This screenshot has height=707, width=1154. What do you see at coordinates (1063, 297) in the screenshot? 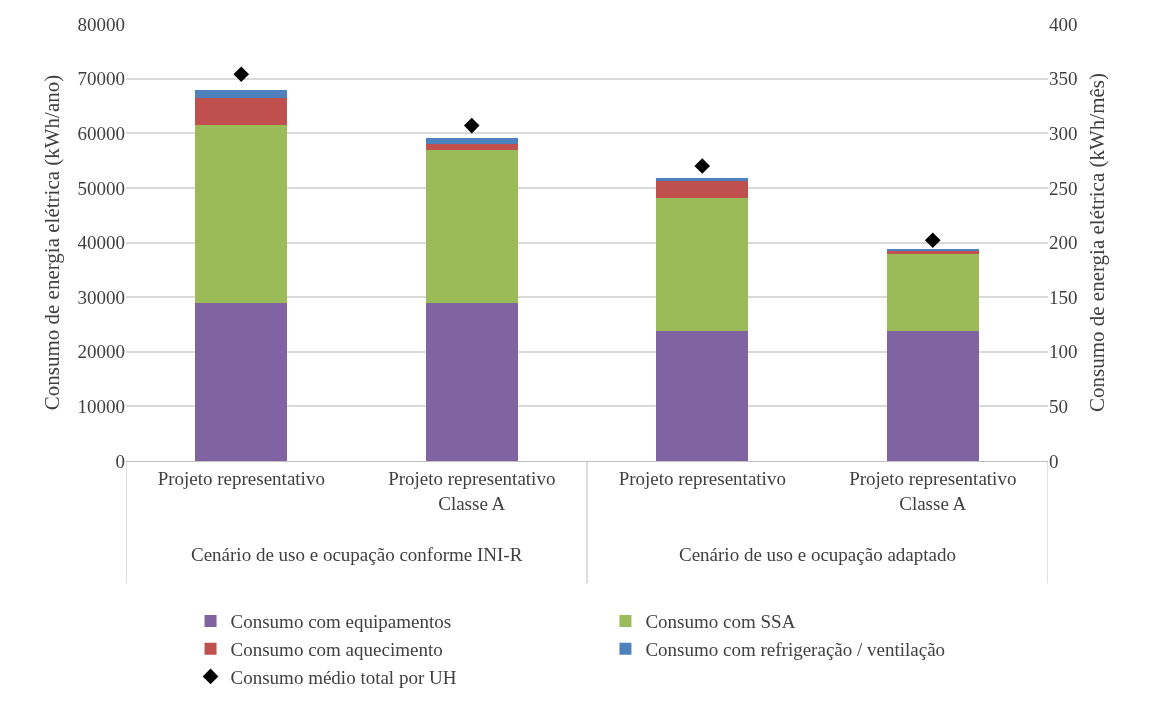
I see `y2-tick-label: 150` at bounding box center [1063, 297].